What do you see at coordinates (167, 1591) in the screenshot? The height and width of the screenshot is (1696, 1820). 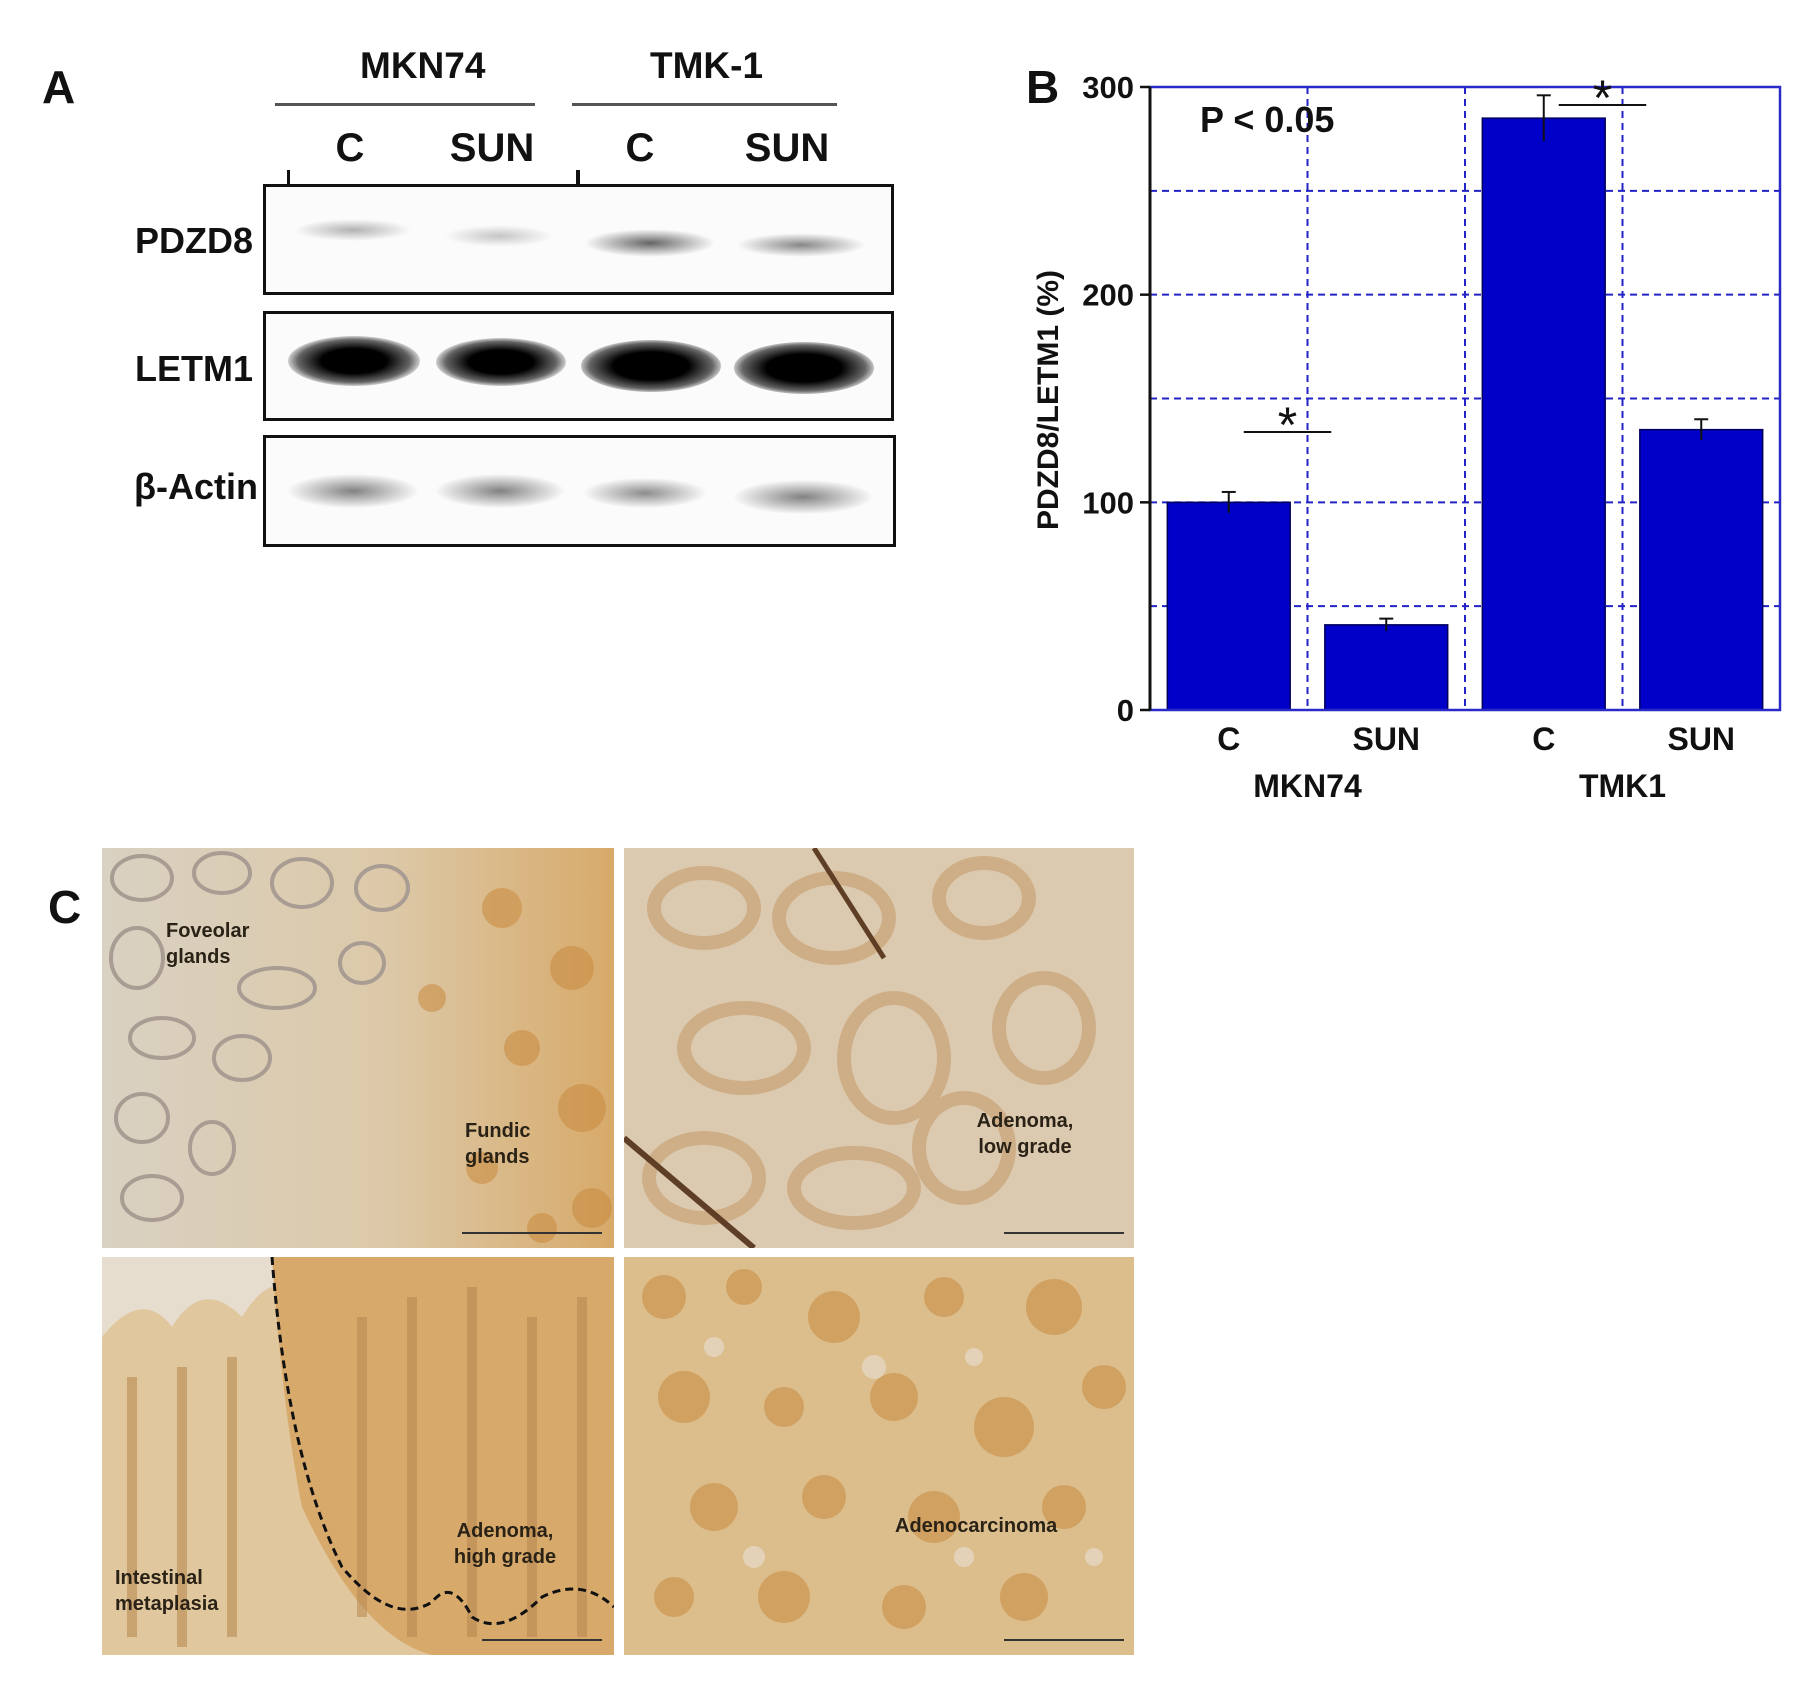 I see `histo-label-intestinal-metaplasia: Intestinal metaplasia` at bounding box center [167, 1591].